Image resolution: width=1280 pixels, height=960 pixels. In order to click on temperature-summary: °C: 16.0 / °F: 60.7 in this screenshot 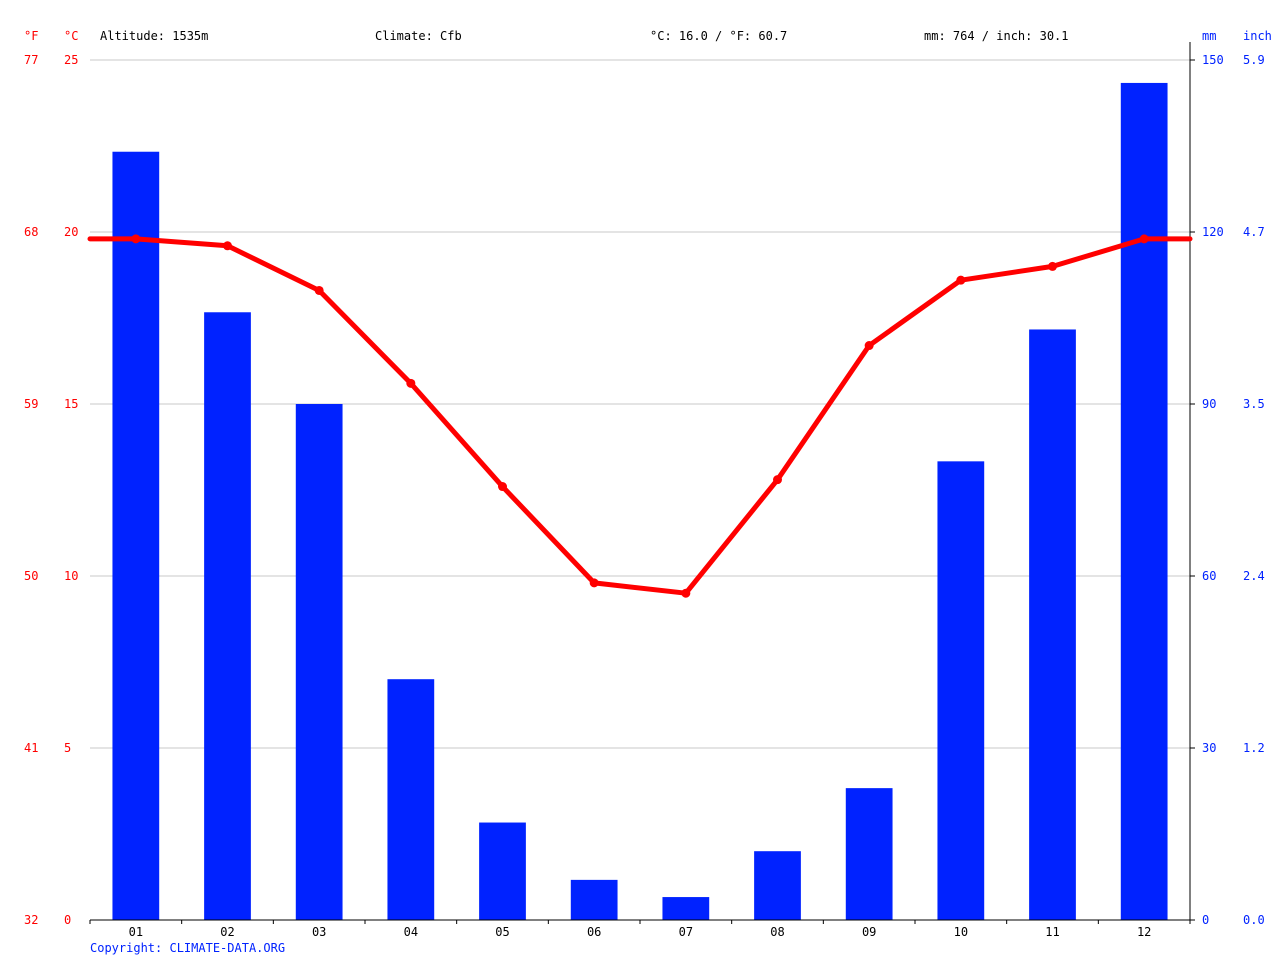, I will do `click(718, 36)`.